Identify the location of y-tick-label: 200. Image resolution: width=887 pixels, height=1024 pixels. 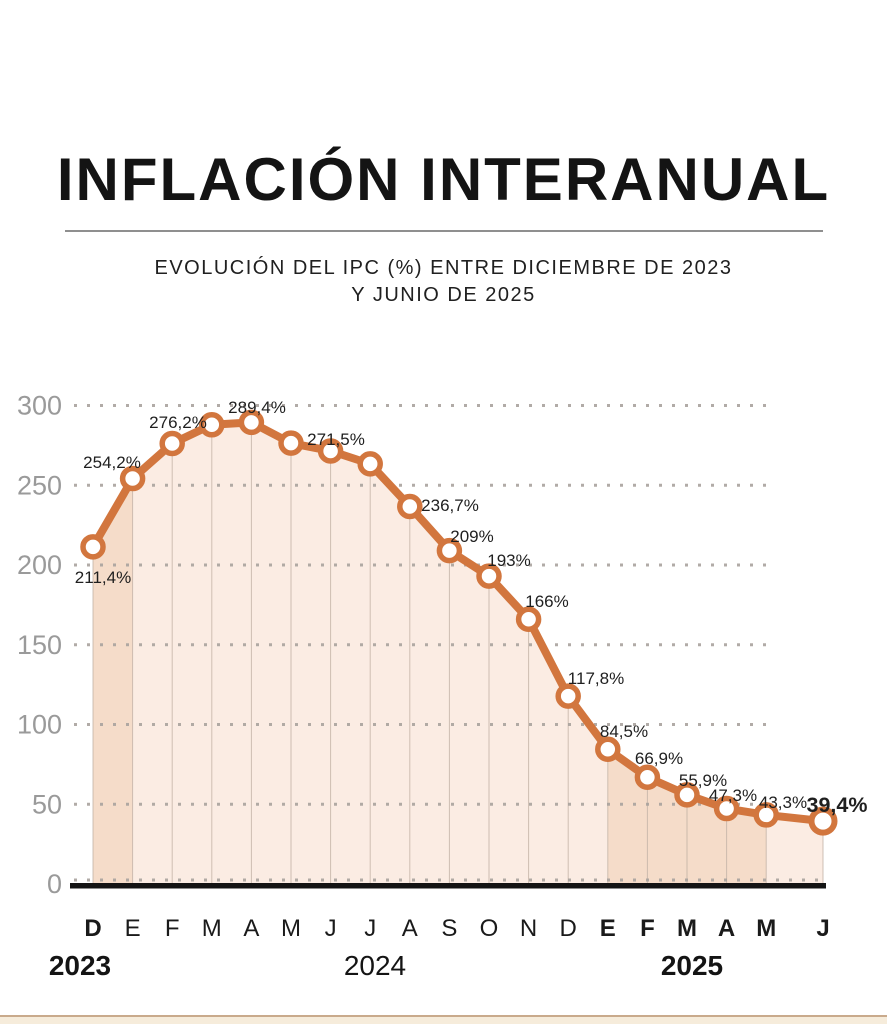
(39, 565).